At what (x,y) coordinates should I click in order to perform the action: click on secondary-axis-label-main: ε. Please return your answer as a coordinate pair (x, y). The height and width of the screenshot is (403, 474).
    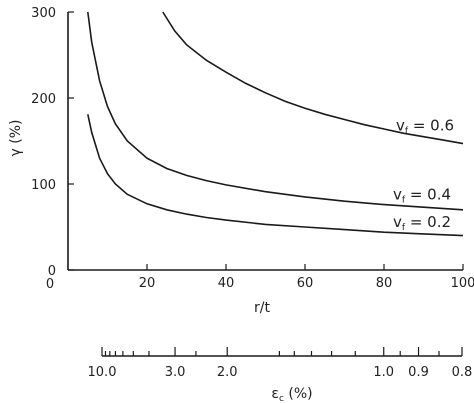
    Looking at the image, I should click on (275, 394).